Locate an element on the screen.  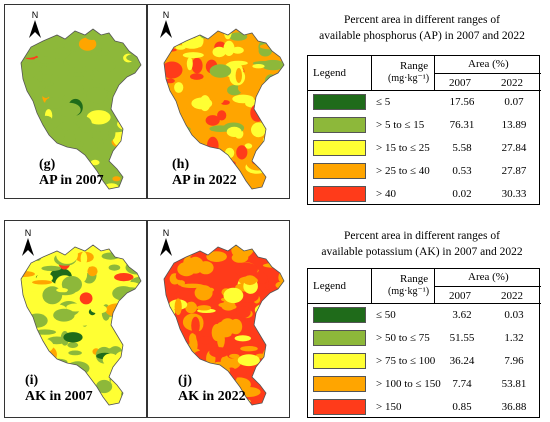
map-panel-i: N (i) AK in 2007 is located at coordinates (75, 319).